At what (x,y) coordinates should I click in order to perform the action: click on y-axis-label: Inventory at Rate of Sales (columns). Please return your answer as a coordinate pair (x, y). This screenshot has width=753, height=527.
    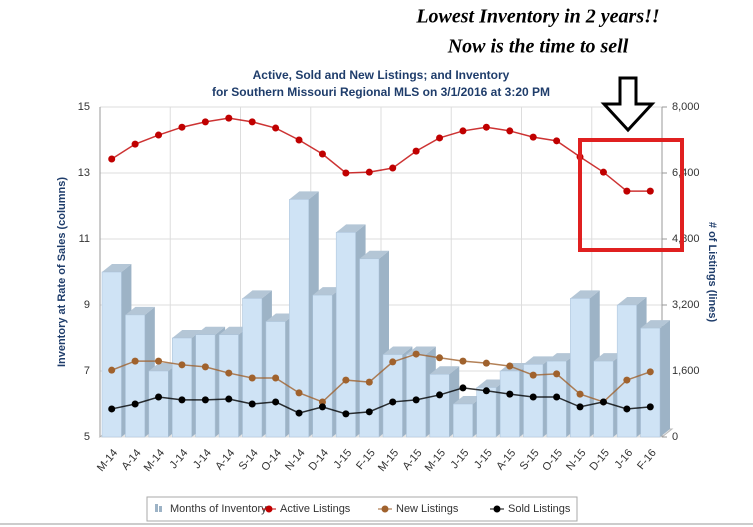
    Looking at the image, I should click on (62, 272).